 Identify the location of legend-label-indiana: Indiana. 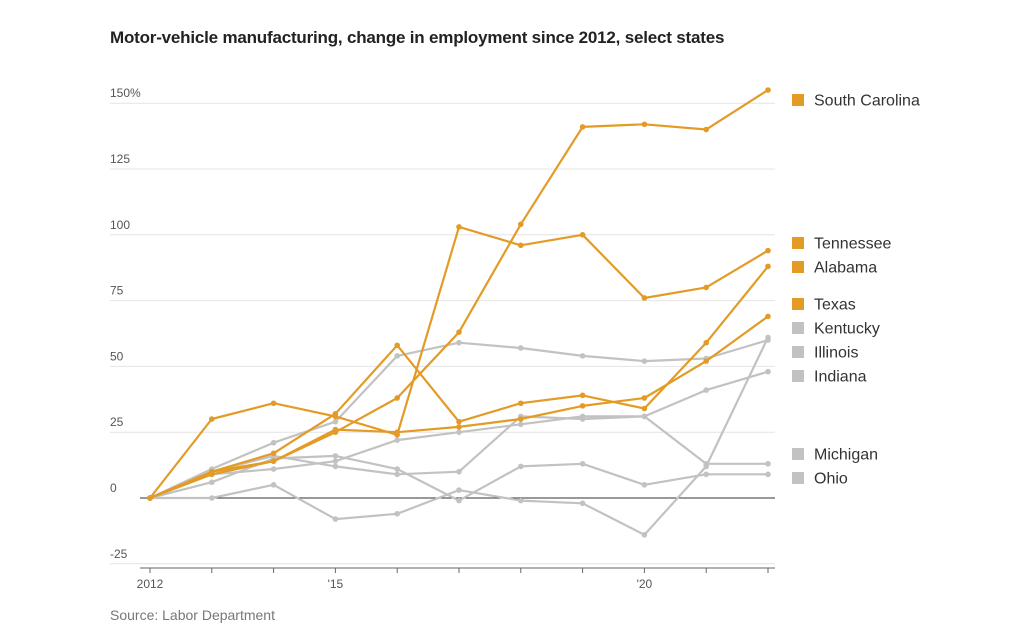
(840, 377).